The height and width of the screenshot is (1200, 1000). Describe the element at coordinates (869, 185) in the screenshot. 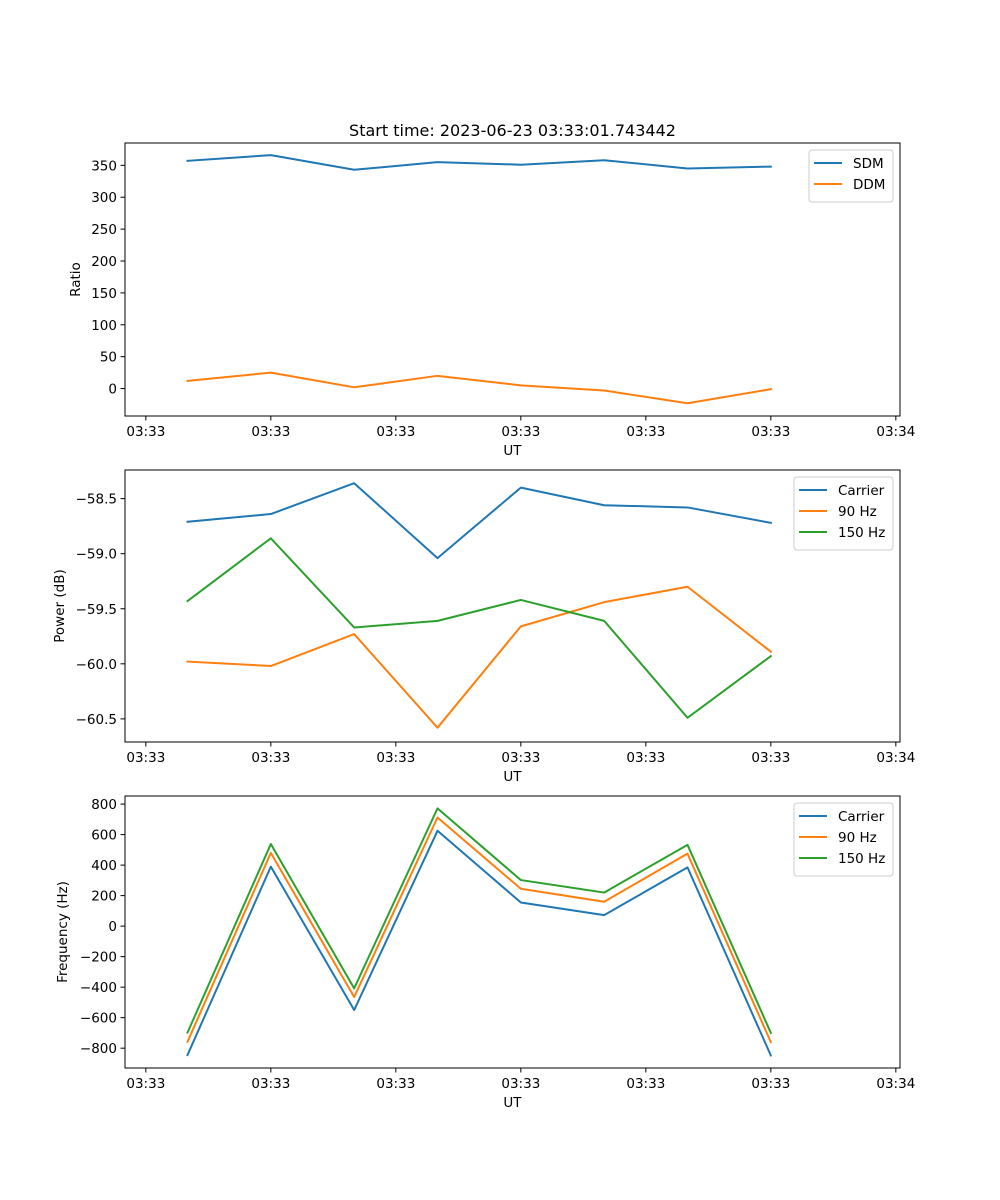

I see `legend-label: DDM` at that location.